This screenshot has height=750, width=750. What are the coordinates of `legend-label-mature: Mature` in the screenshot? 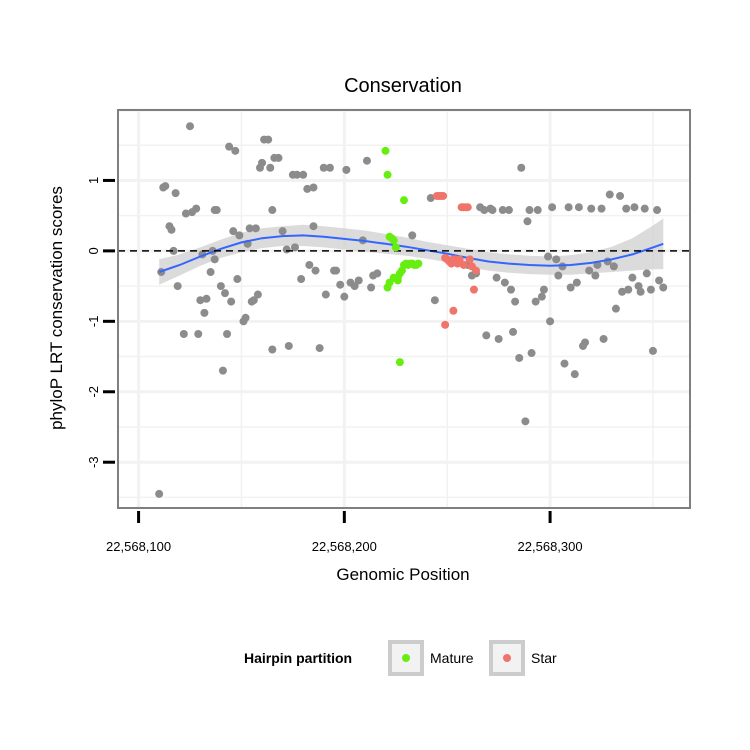 It's located at (452, 658).